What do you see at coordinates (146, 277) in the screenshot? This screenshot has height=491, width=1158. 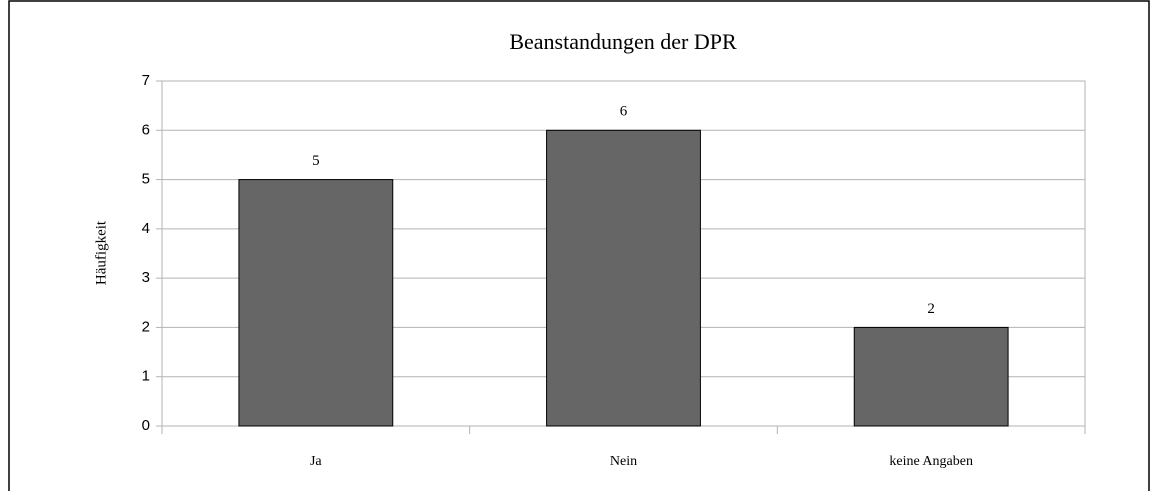 I see `y-tick-label: 3` at bounding box center [146, 277].